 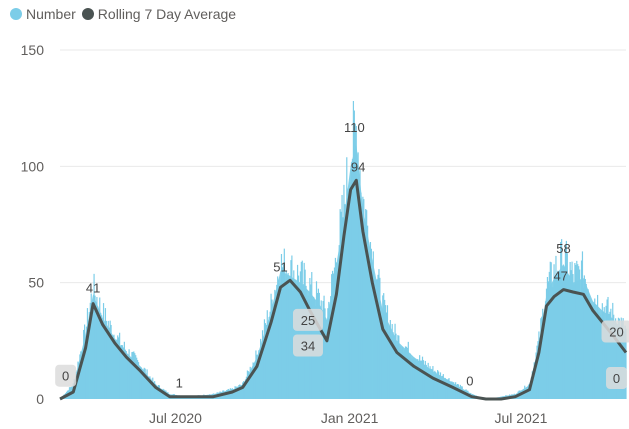 What do you see at coordinates (354, 127) in the screenshot?
I see `data-label: 110` at bounding box center [354, 127].